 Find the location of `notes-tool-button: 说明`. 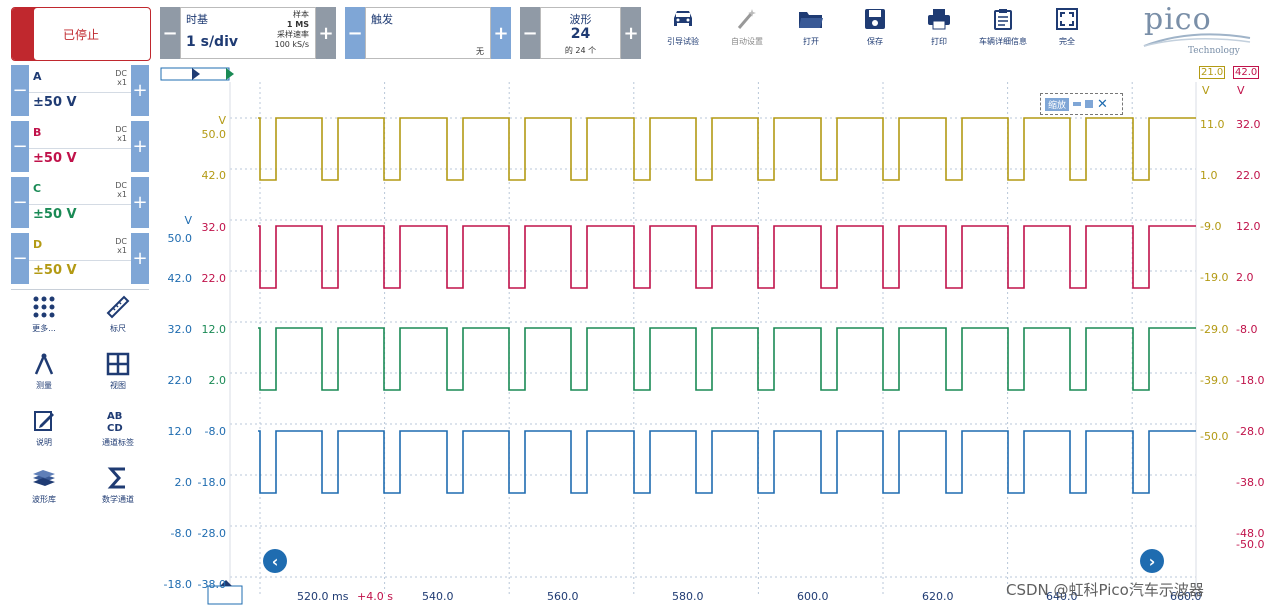

notes-tool-button: 说明 is located at coordinates (44, 436).